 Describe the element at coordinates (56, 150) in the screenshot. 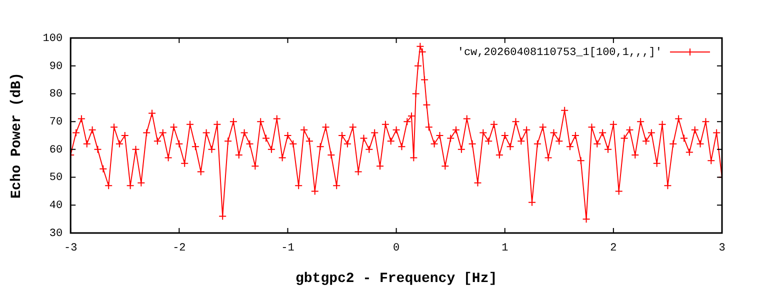

I see `y-tick-label: 60` at that location.